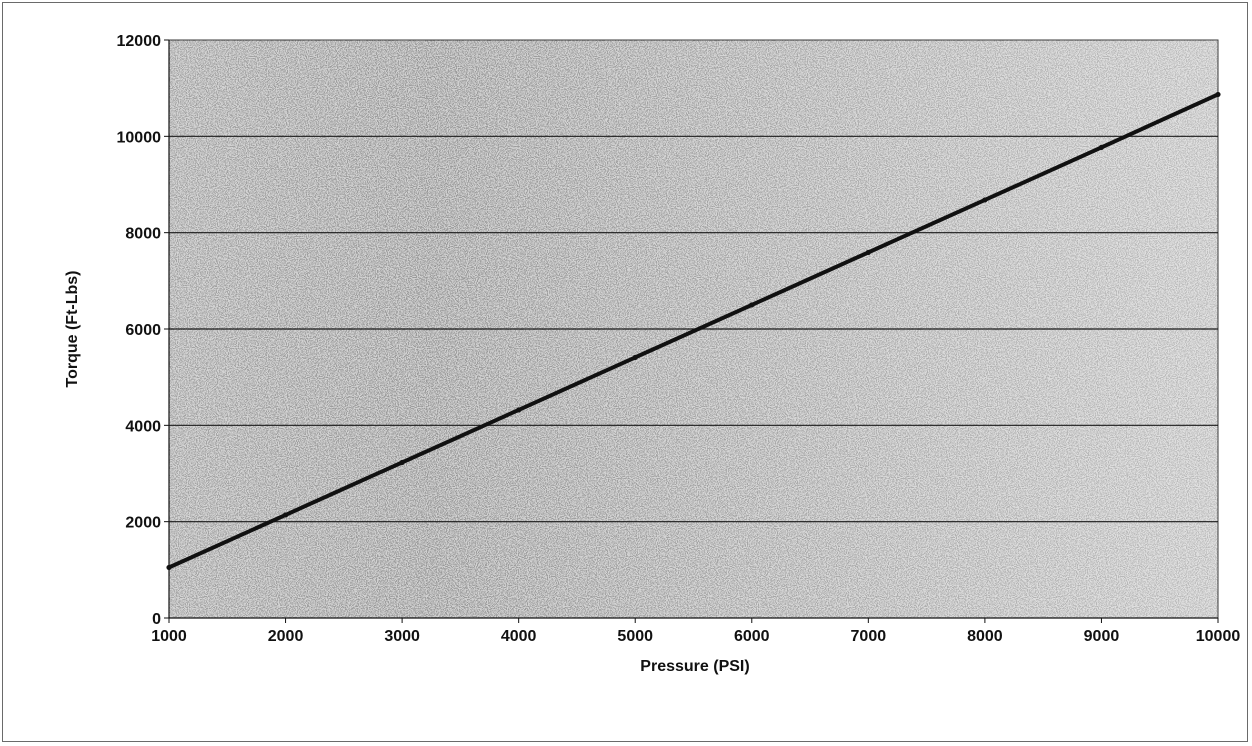 The width and height of the screenshot is (1252, 746). What do you see at coordinates (985, 636) in the screenshot?
I see `x-tick-label: 8000` at bounding box center [985, 636].